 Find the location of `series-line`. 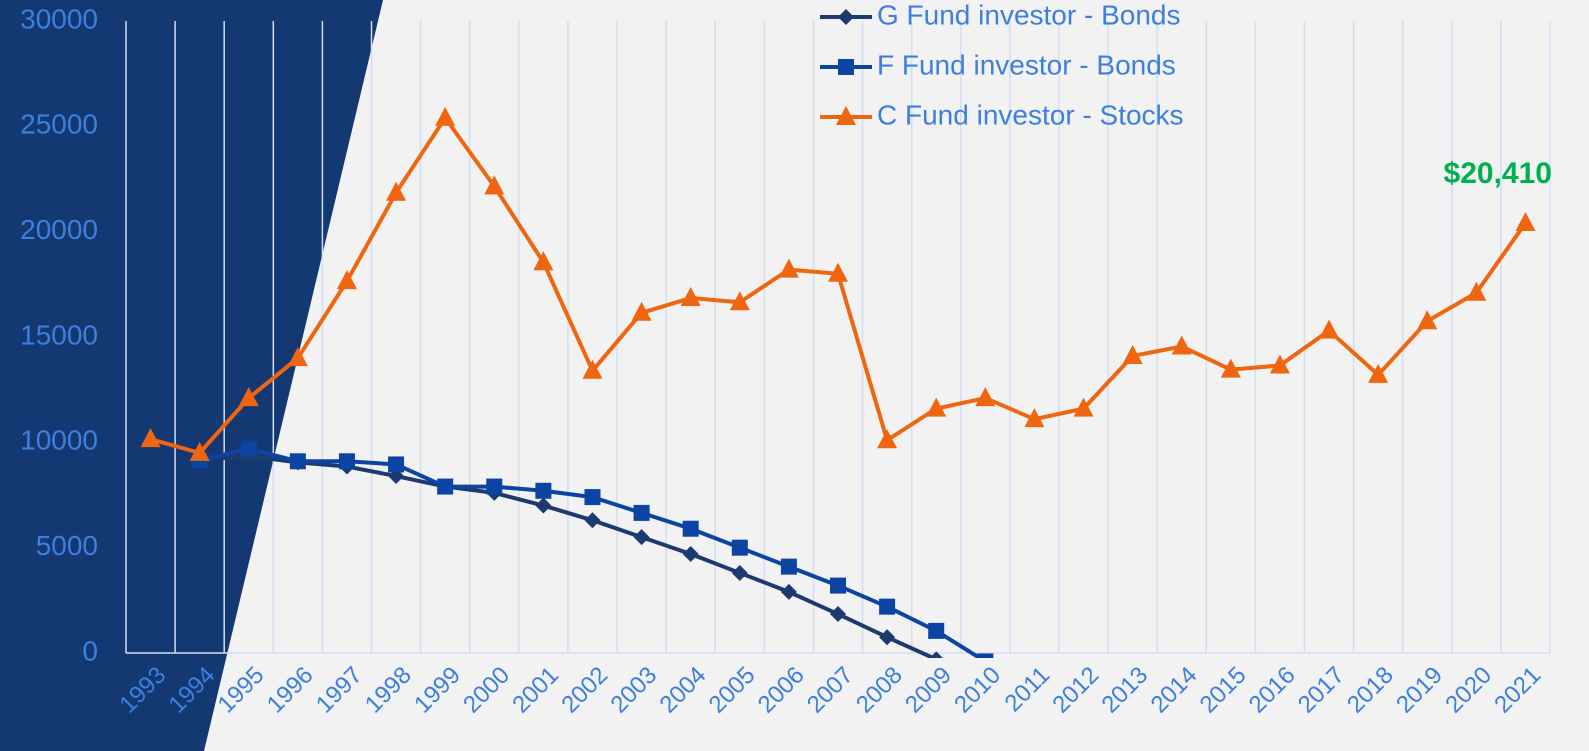

series-line is located at coordinates (568, 556).